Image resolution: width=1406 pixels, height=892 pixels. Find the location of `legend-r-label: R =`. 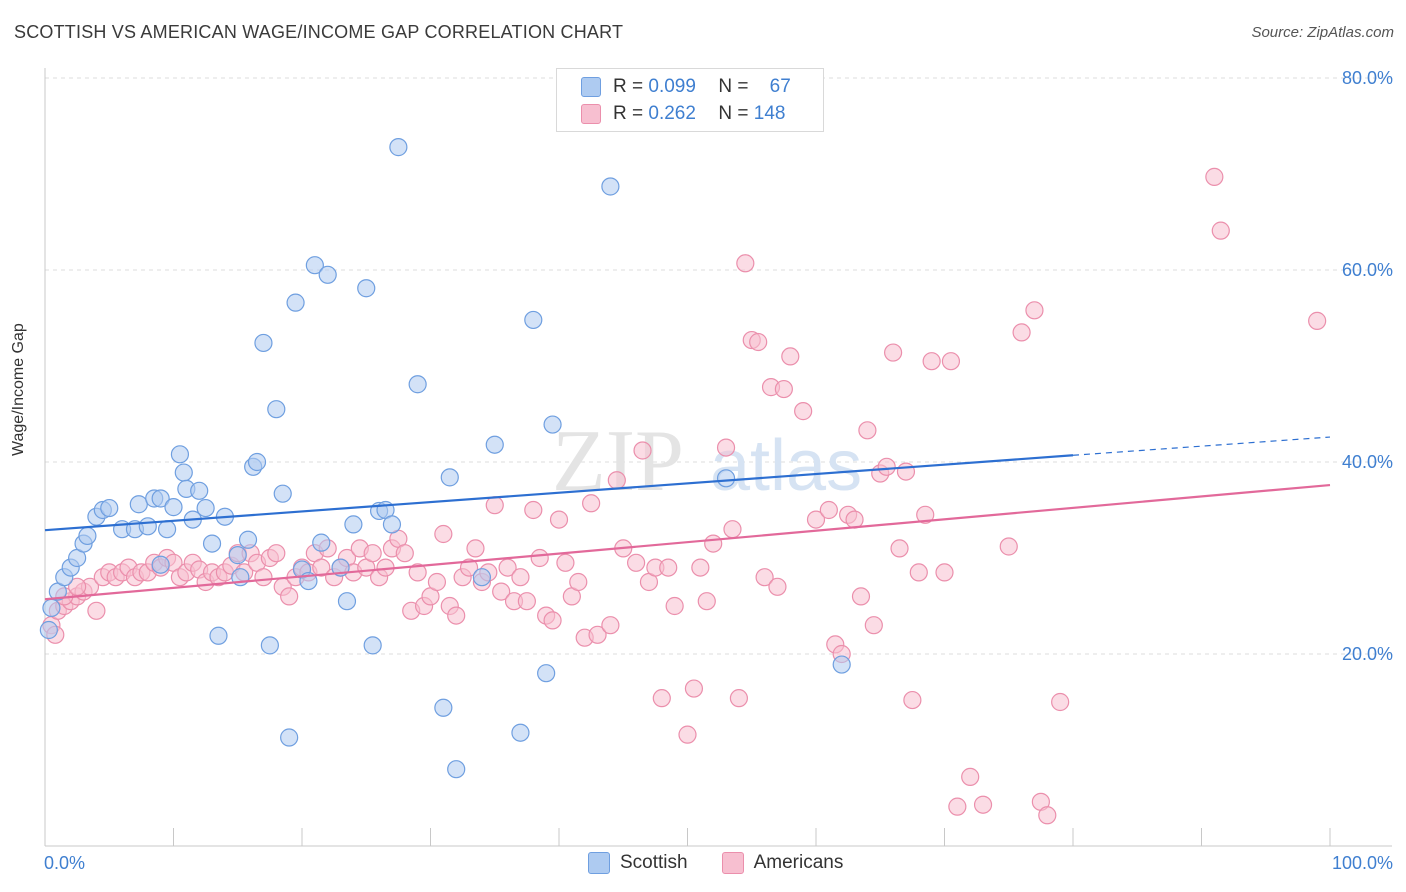

legend-r-label: R = is located at coordinates (628, 113).